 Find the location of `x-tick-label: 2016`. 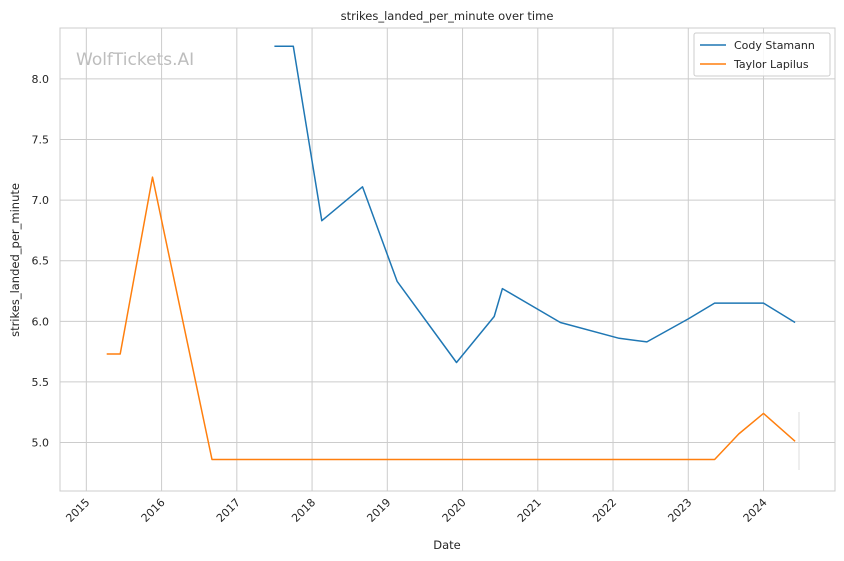

x-tick-label: 2016 is located at coordinates (153, 510).